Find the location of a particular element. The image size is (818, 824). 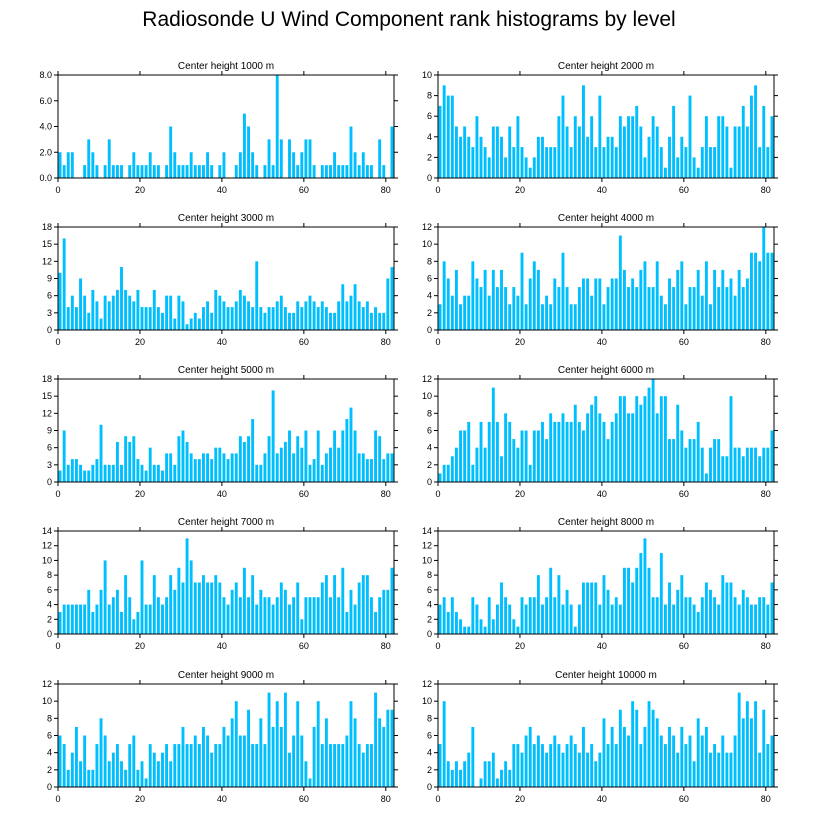

y-tick-label: 8 is located at coordinates (429, 575).